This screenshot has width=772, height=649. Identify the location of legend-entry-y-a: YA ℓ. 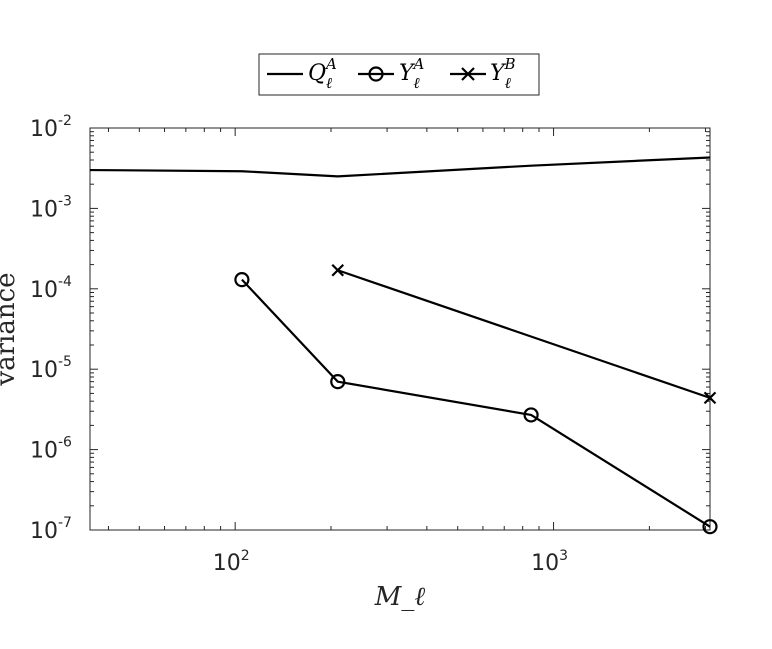
(391, 73).